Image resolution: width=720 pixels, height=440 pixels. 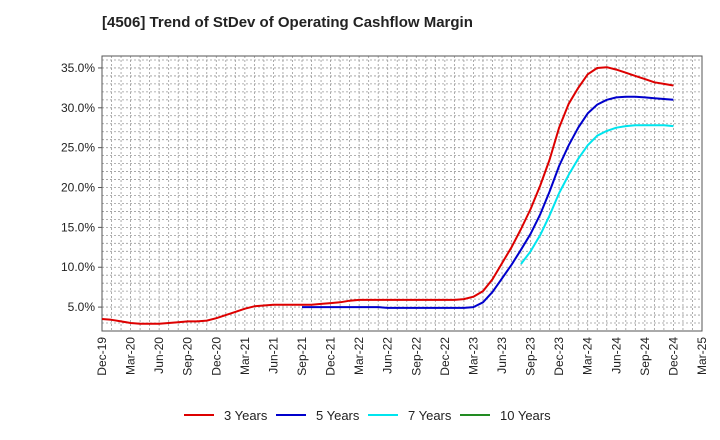 What do you see at coordinates (245, 356) in the screenshot?
I see `x-tick-label: Mar-21` at bounding box center [245, 356].